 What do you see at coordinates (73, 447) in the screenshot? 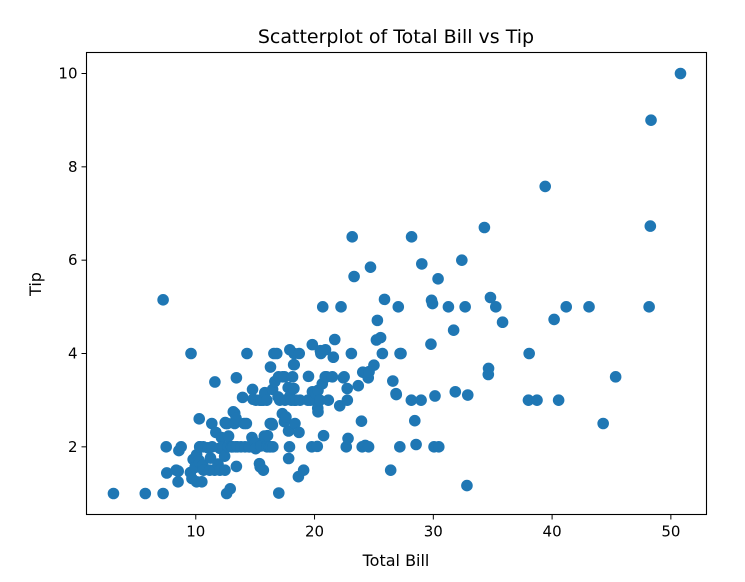
I see `y-tick-label: 2` at bounding box center [73, 447].